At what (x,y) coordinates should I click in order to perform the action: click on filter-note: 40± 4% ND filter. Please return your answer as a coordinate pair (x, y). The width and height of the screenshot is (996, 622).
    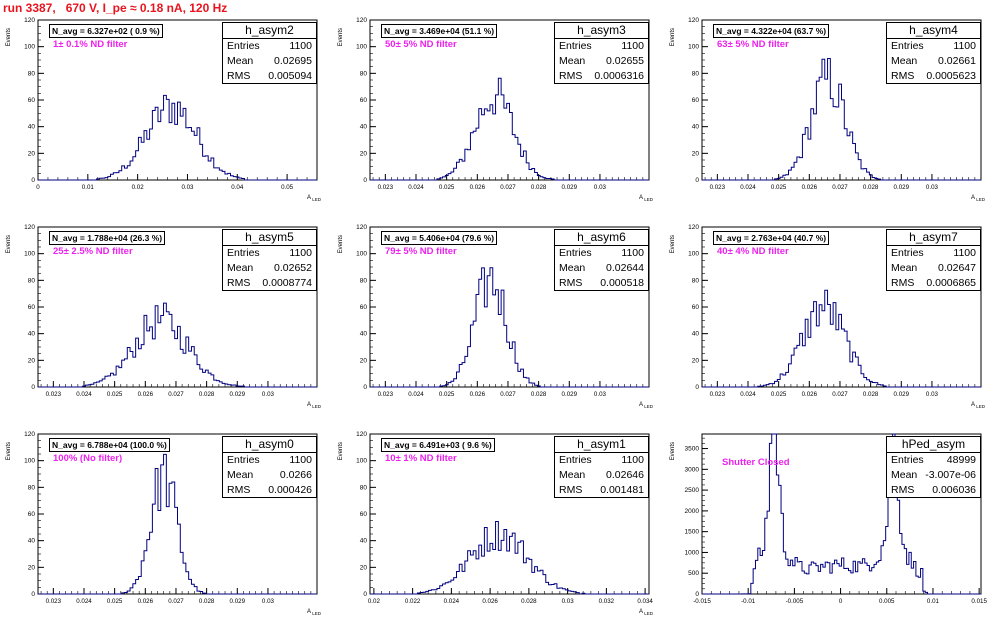
    Looking at the image, I should click on (753, 251).